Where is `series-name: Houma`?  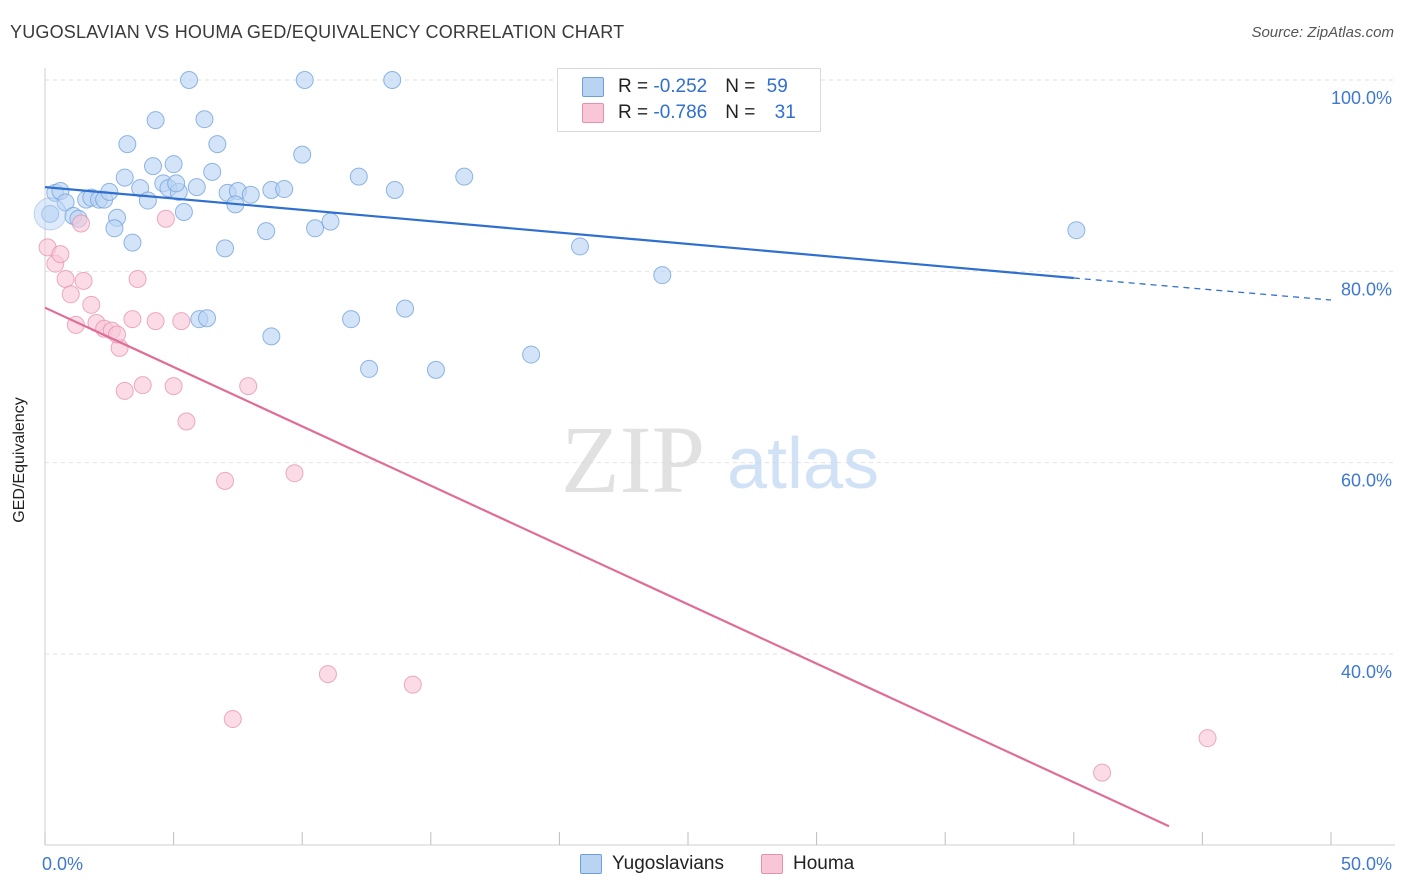
series-name: Houma is located at coordinates (824, 863).